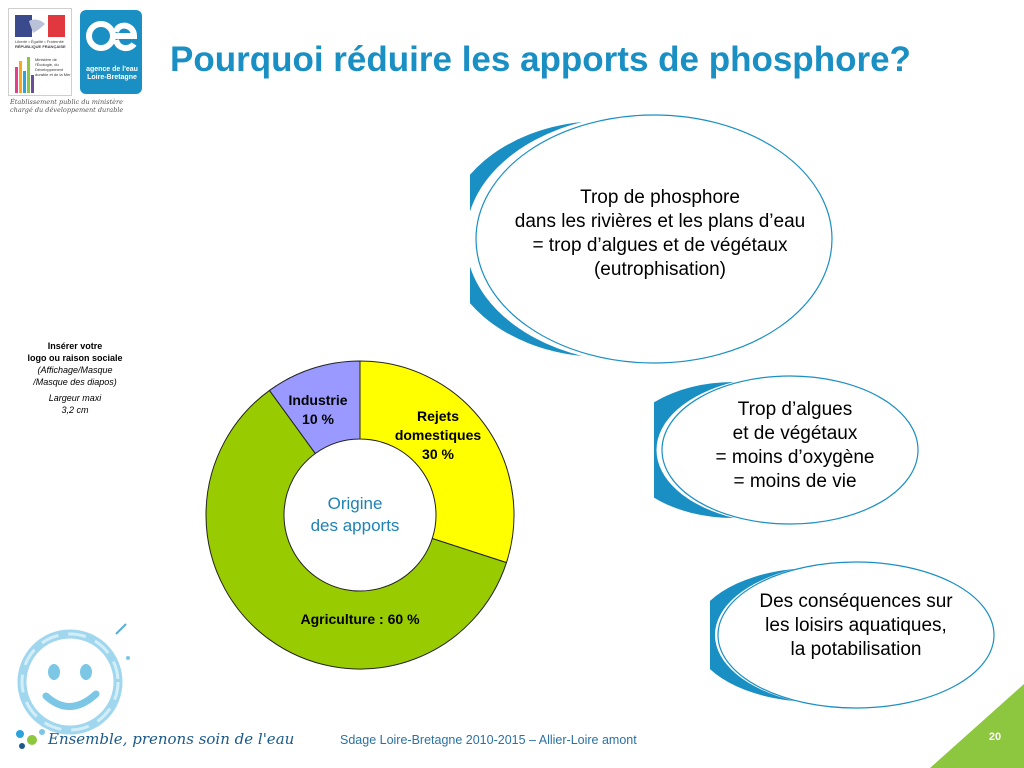 This screenshot has height=768, width=1024. I want to click on donut-slice-industrie, so click(314, 407).